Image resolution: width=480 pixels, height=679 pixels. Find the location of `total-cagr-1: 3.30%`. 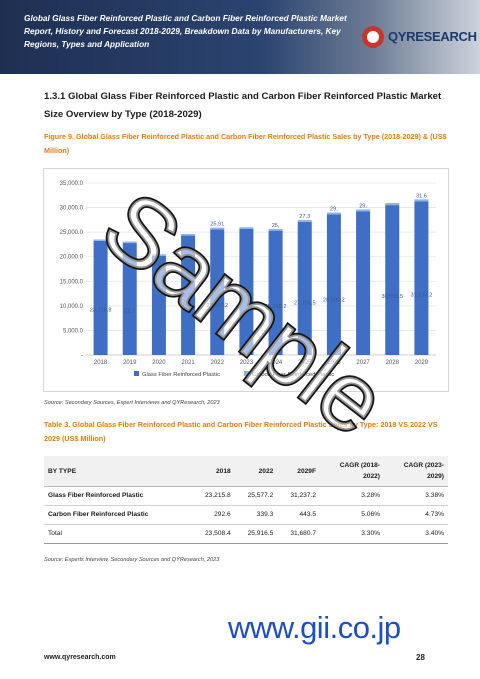

total-cagr-1: 3.30% is located at coordinates (352, 534).